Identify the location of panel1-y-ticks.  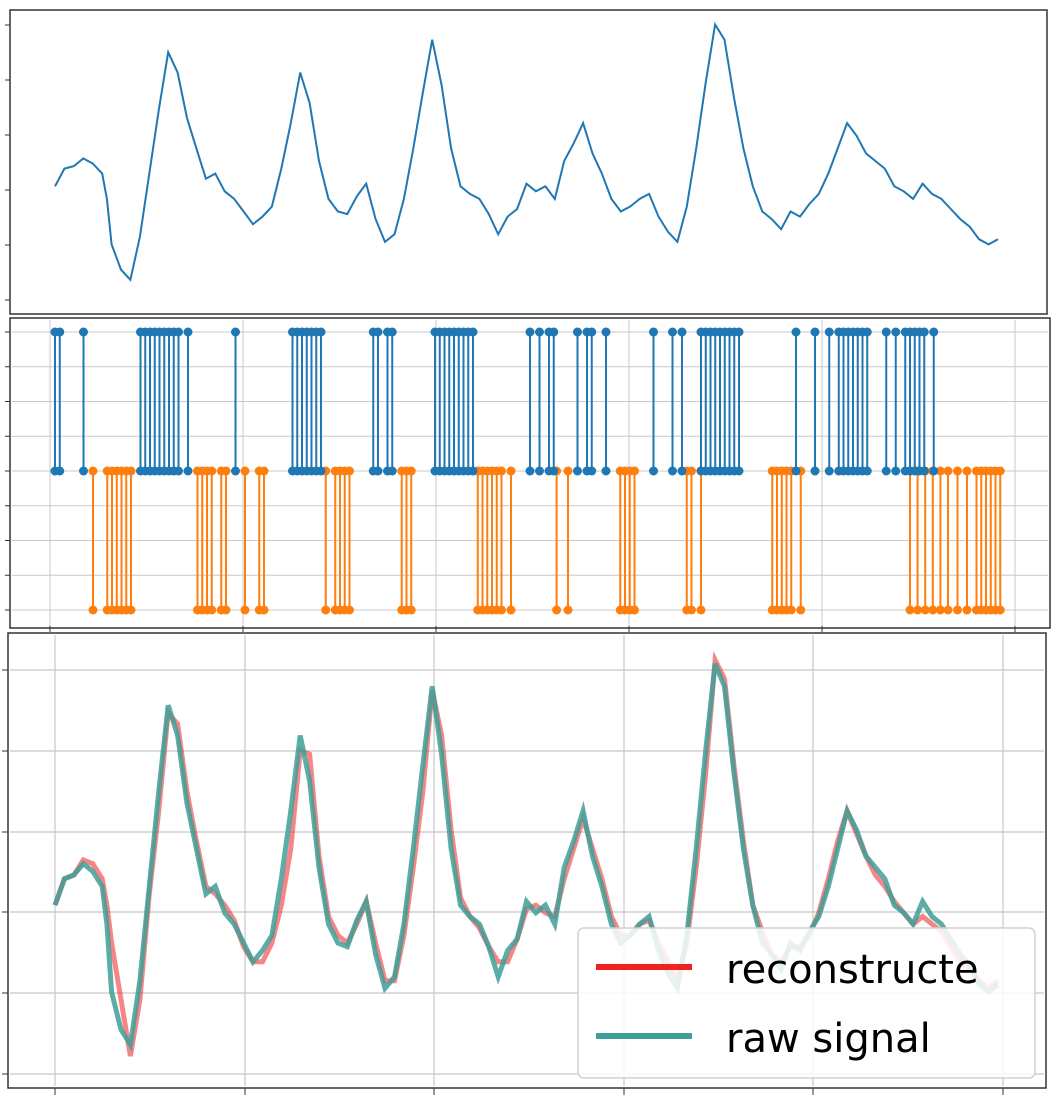
(7, 162).